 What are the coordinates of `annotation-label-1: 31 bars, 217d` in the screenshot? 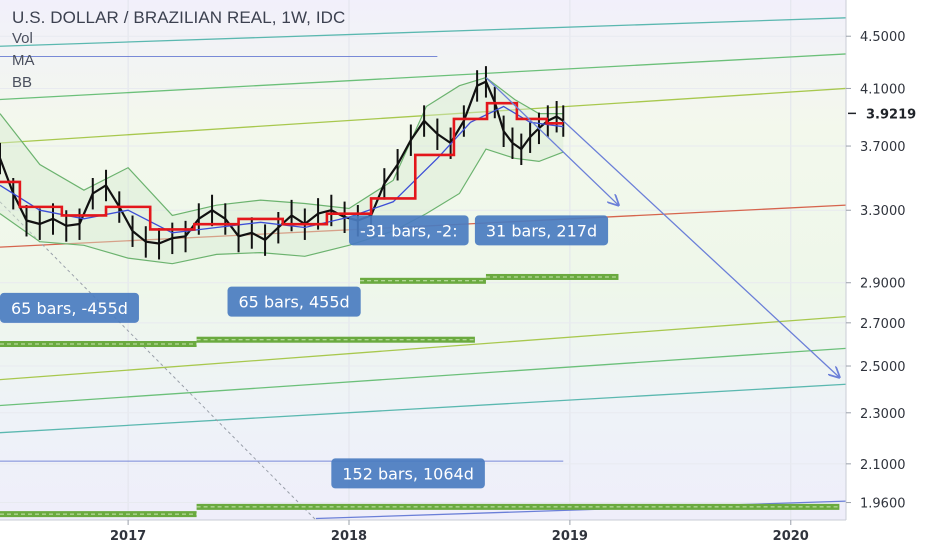 It's located at (541, 230).